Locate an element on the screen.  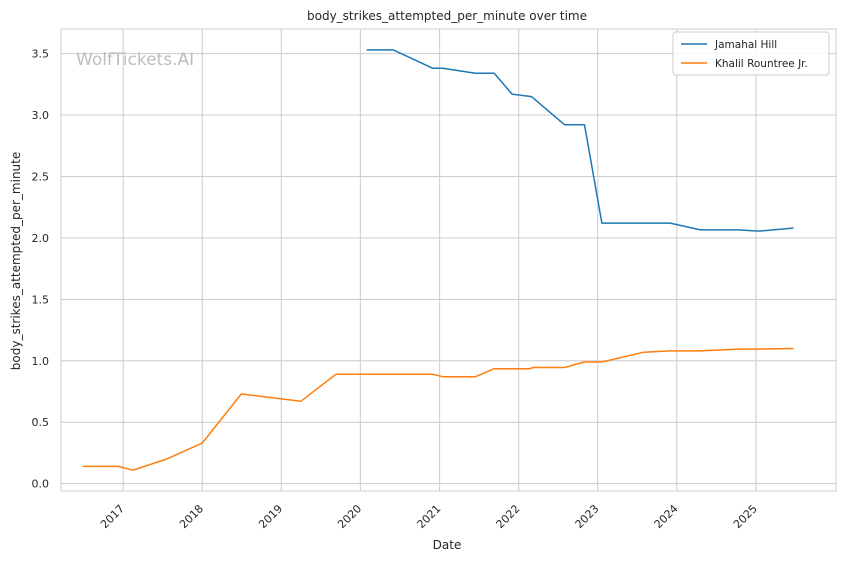
x-axis-title: Date is located at coordinates (447, 545).